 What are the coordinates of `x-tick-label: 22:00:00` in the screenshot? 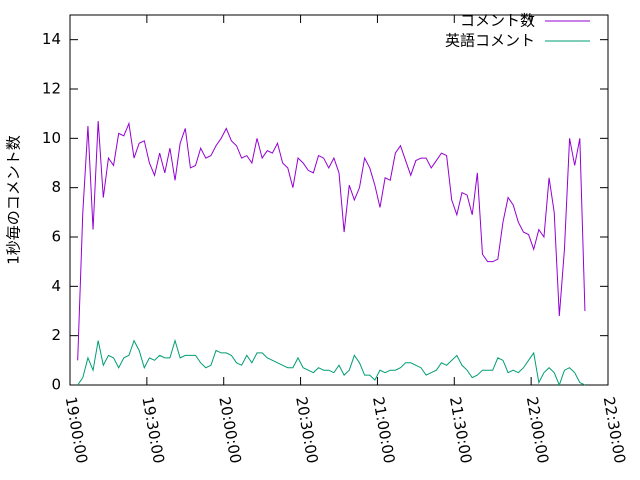 It's located at (537, 429).